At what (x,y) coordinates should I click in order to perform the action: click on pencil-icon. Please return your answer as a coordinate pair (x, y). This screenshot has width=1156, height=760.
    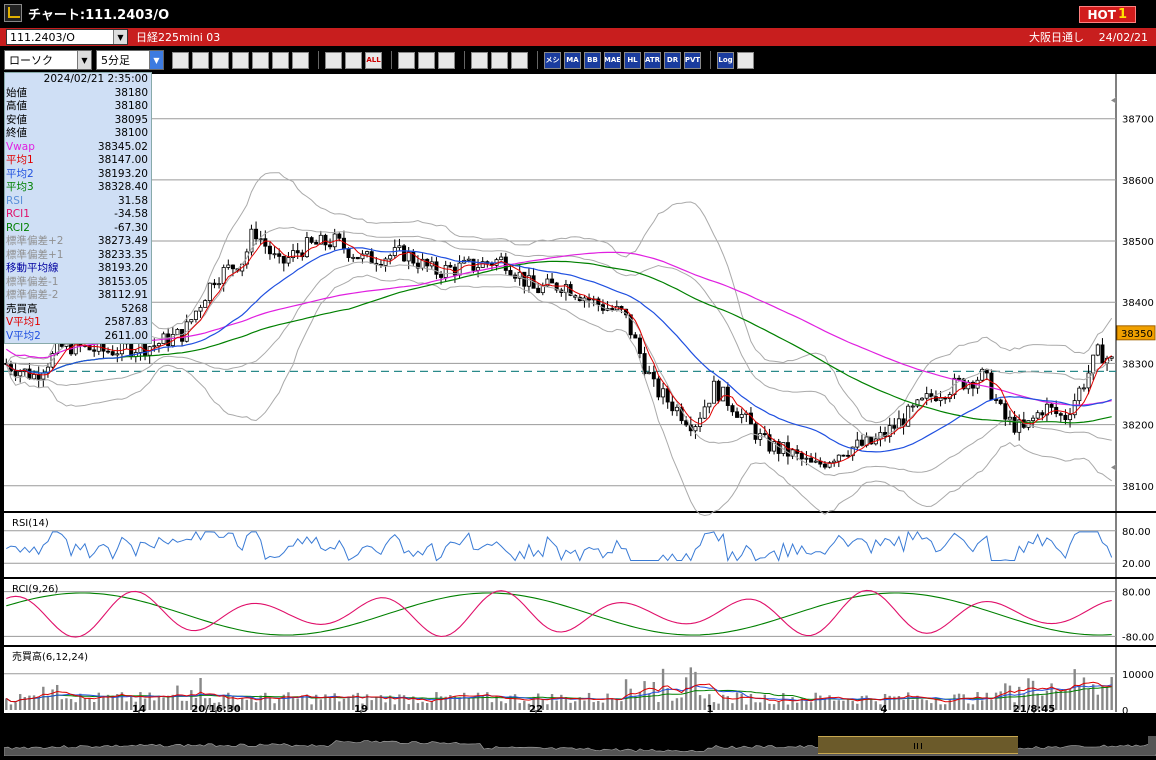
    Looking at the image, I should click on (406, 60).